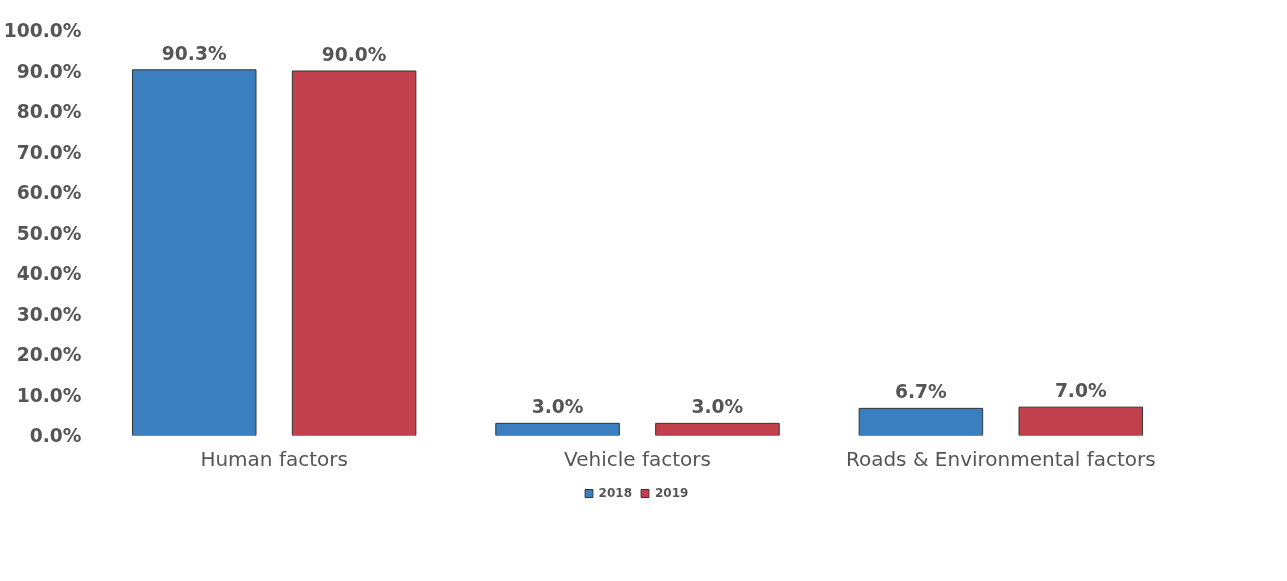 The height and width of the screenshot is (581, 1287). What do you see at coordinates (921, 392) in the screenshot?
I see `data-label: 6.7%` at bounding box center [921, 392].